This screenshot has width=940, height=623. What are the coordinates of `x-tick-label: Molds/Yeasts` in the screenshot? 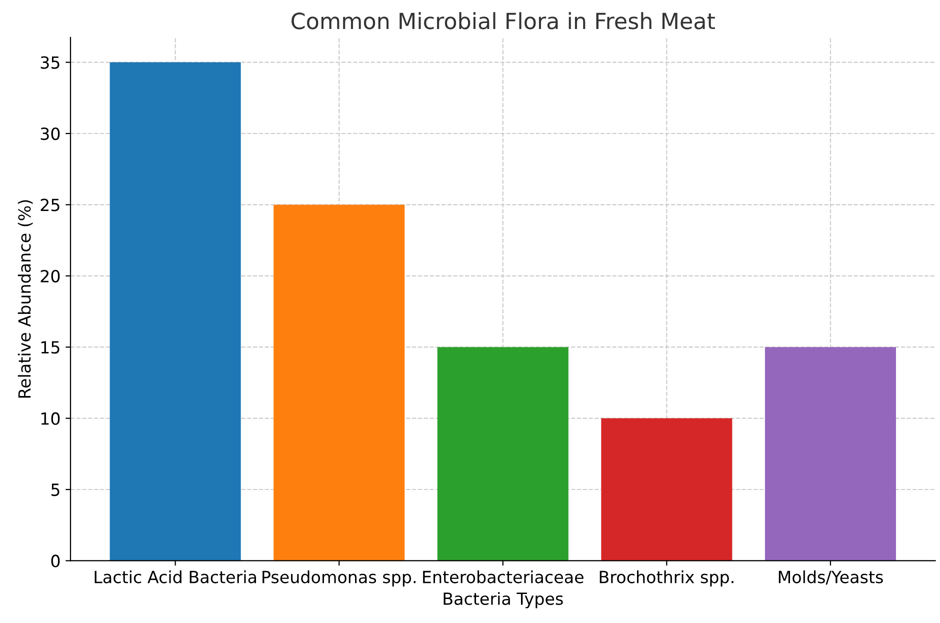 It's located at (830, 577).